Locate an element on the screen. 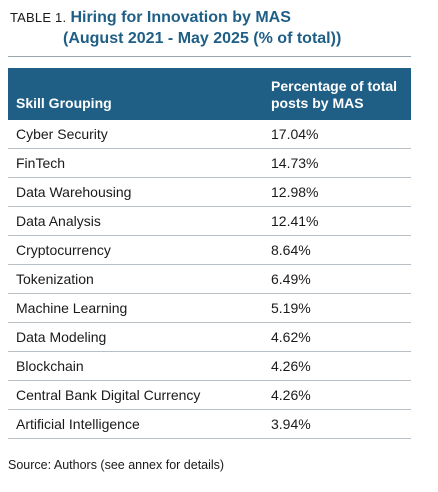  table-row: Artificial Intelligence 3.94% is located at coordinates (209, 424).